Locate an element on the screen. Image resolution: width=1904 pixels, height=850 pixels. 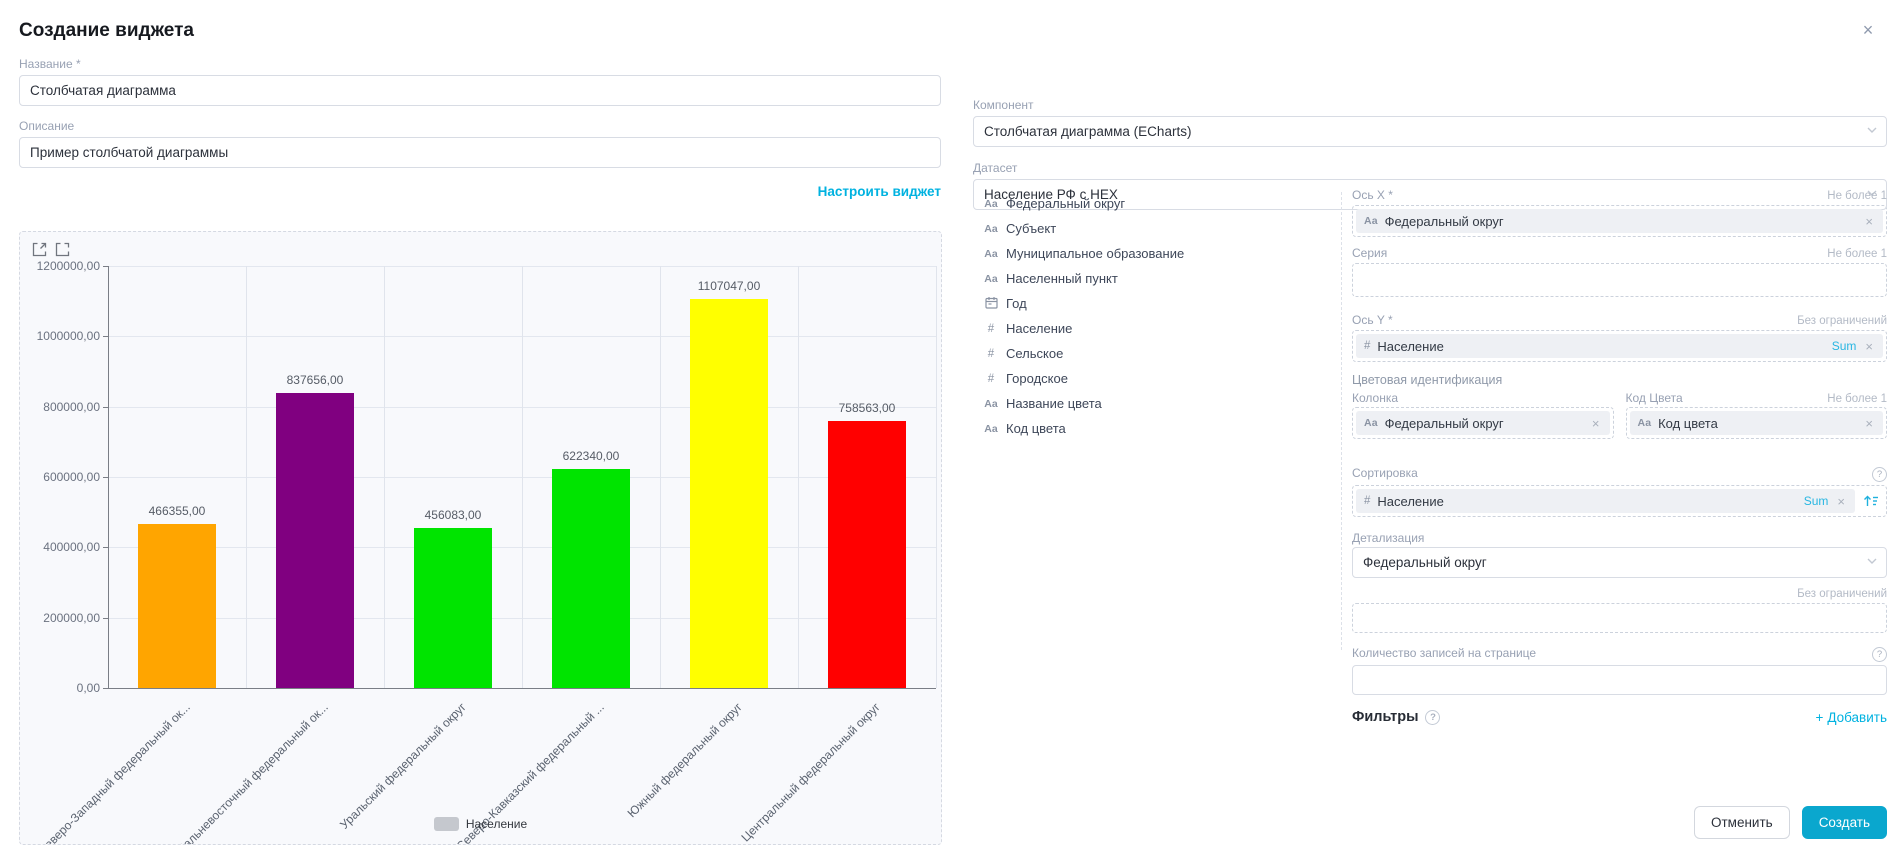
legend-swatch is located at coordinates (446, 824).